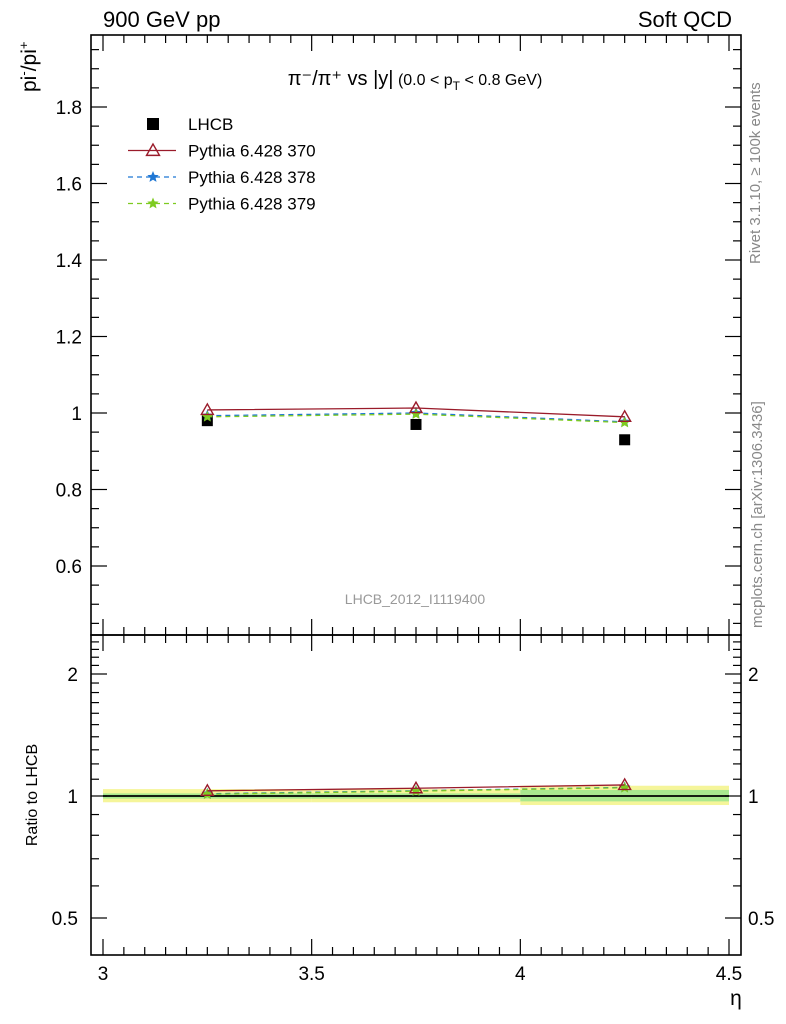  I want to click on legend-label: Pythia 6.428 370, so click(252, 151).